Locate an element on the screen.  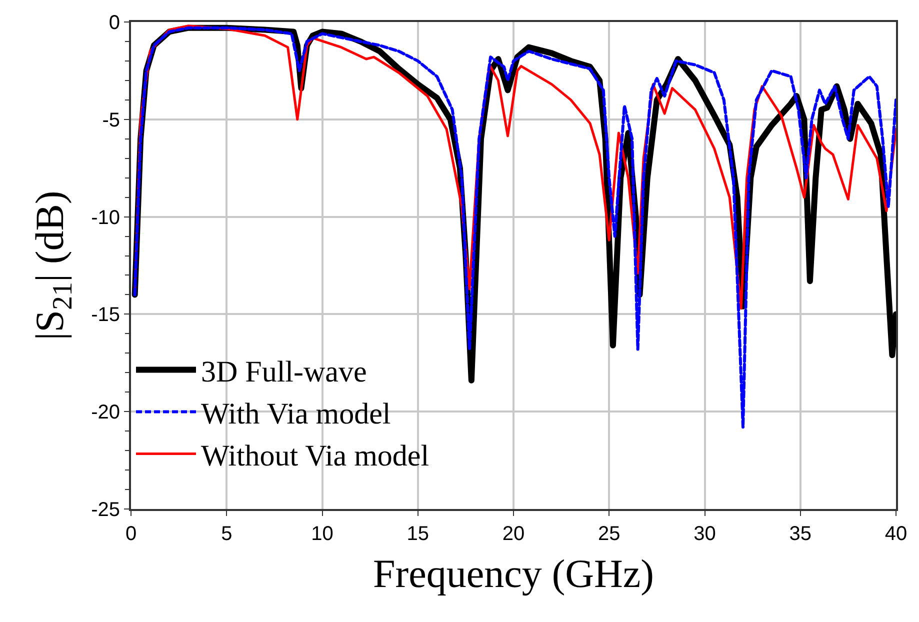
x-tick-label: 10 is located at coordinates (322, 534).